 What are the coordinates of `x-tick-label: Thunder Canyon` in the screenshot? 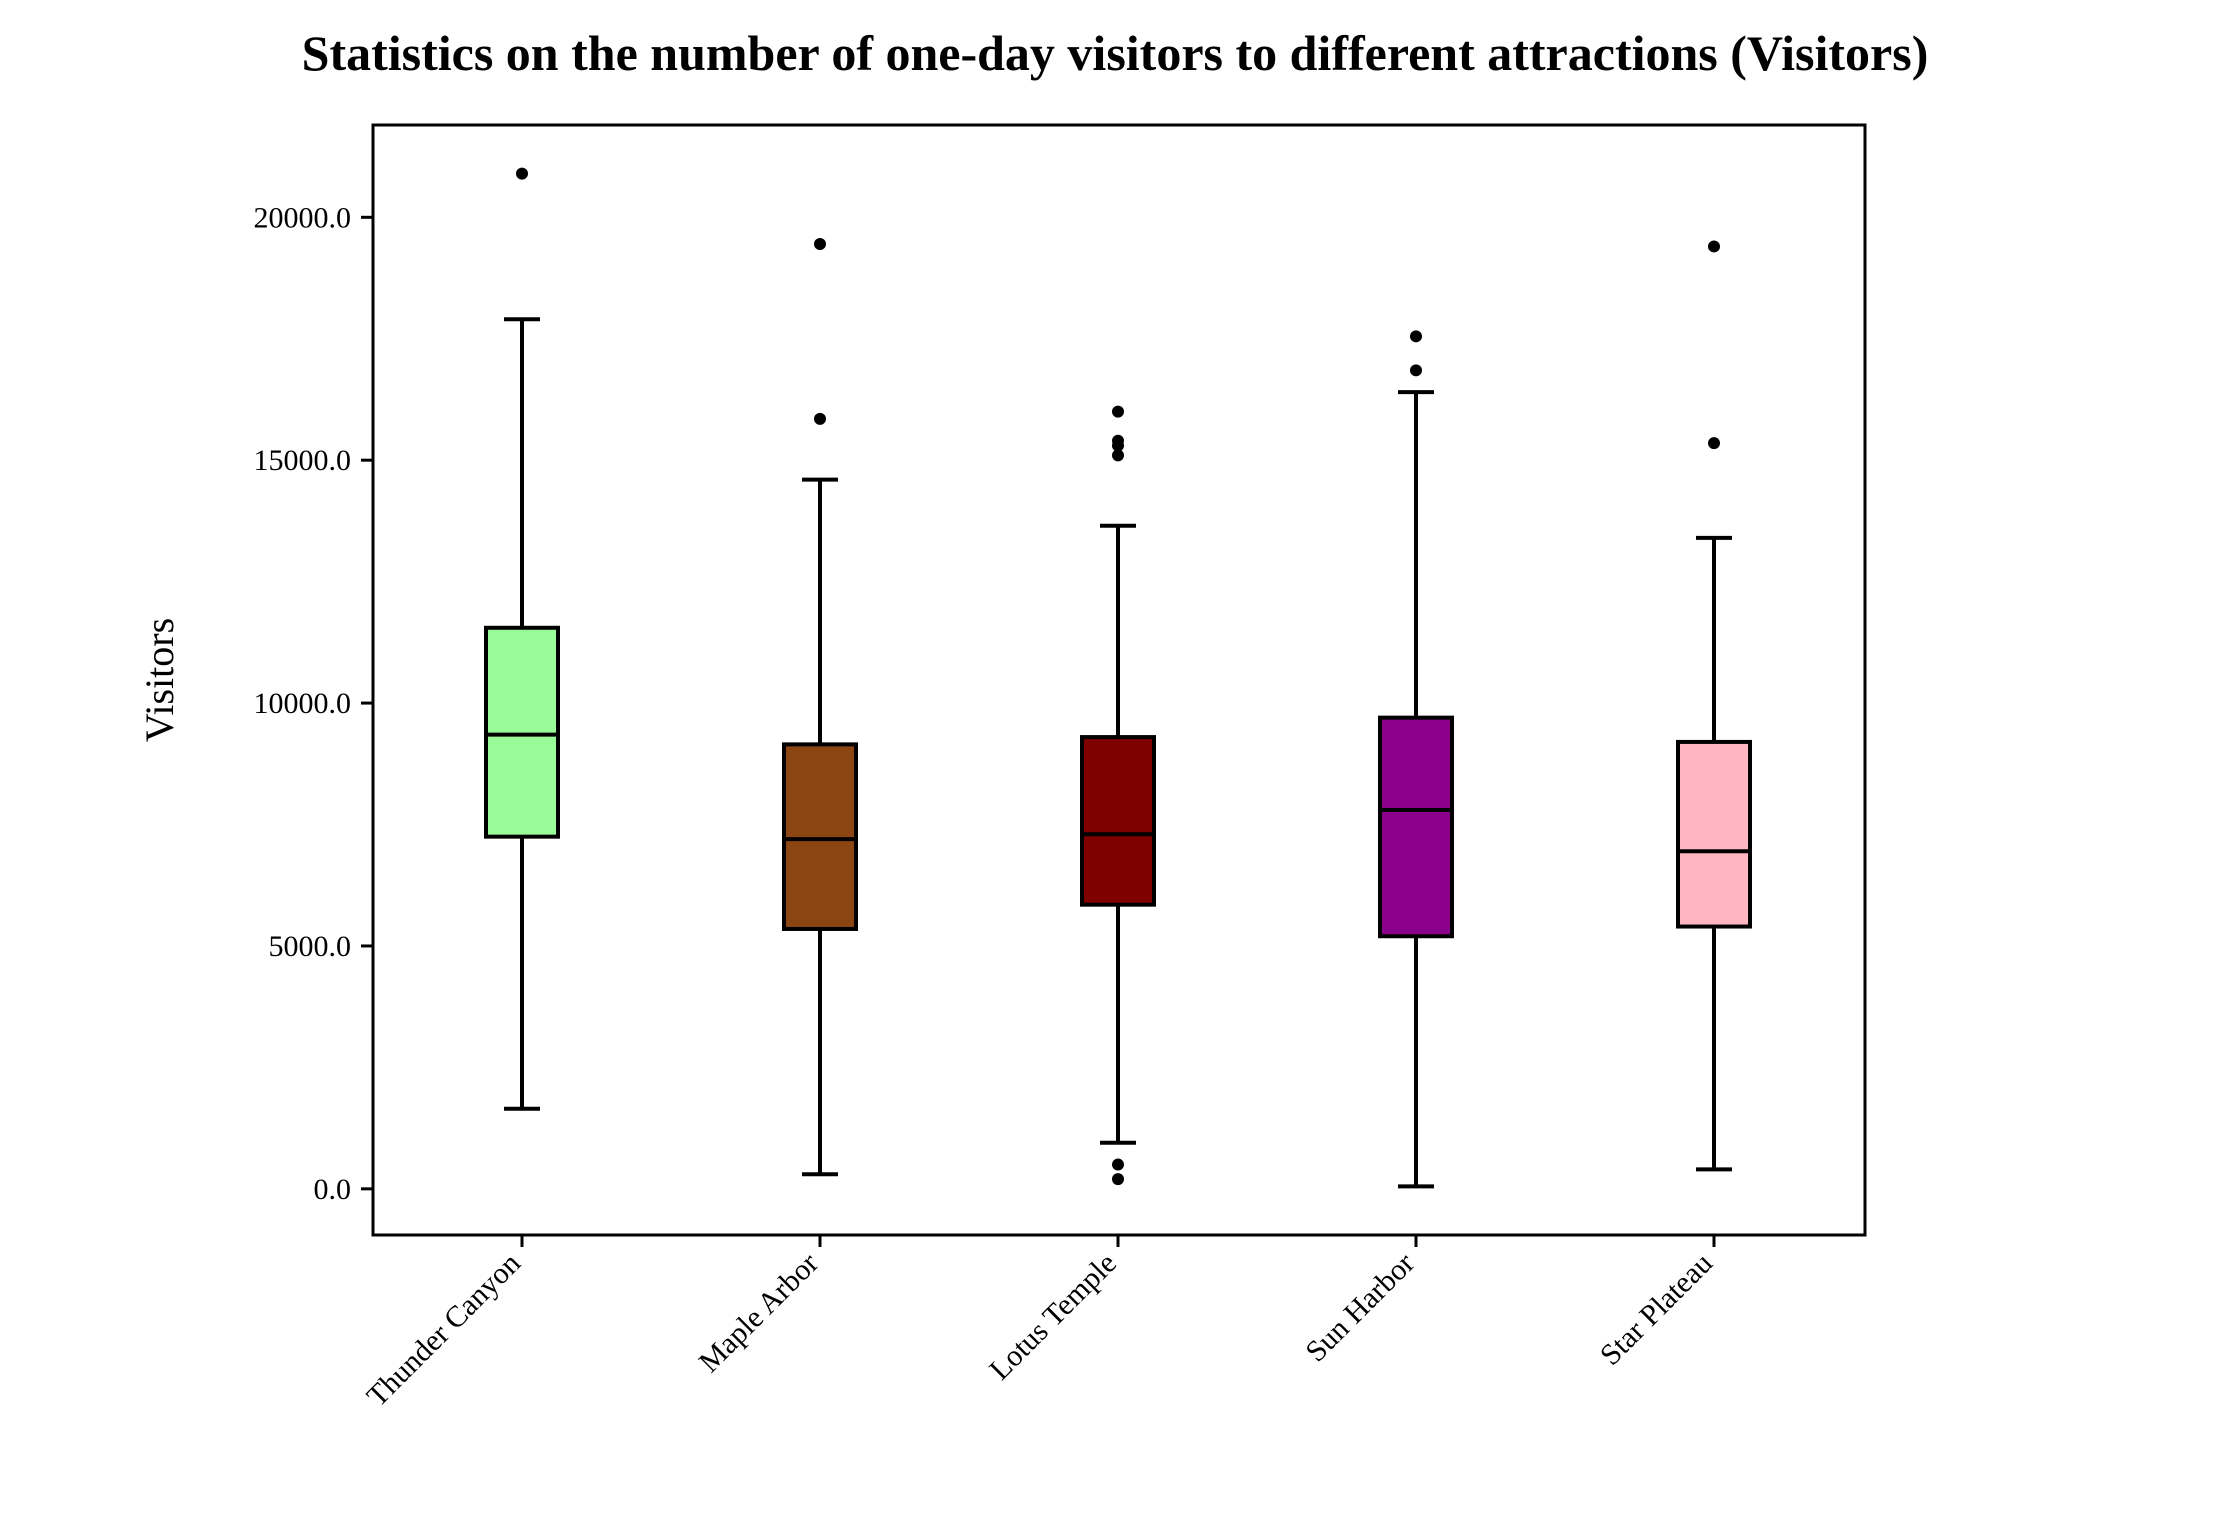 It's located at (443, 1330).